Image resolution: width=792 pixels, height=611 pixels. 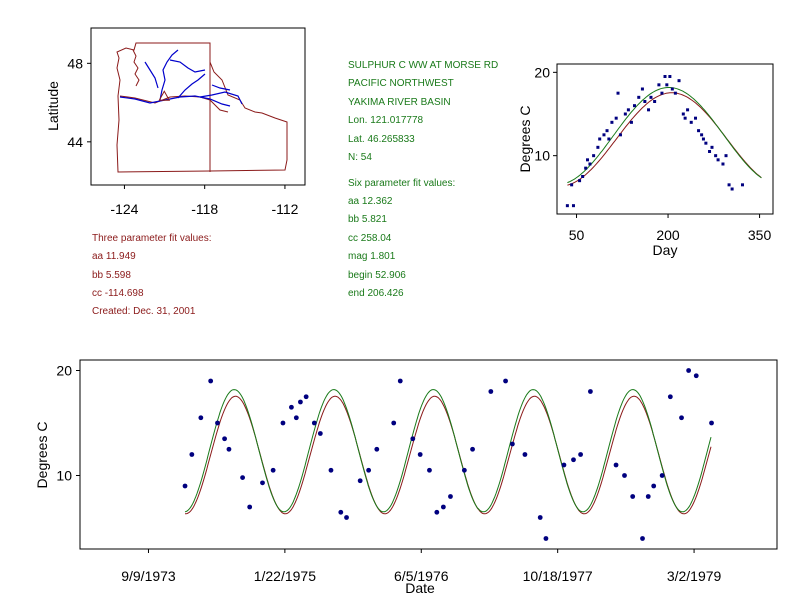 I want to click on map-ylabel: Latitude, so click(x=53, y=106).